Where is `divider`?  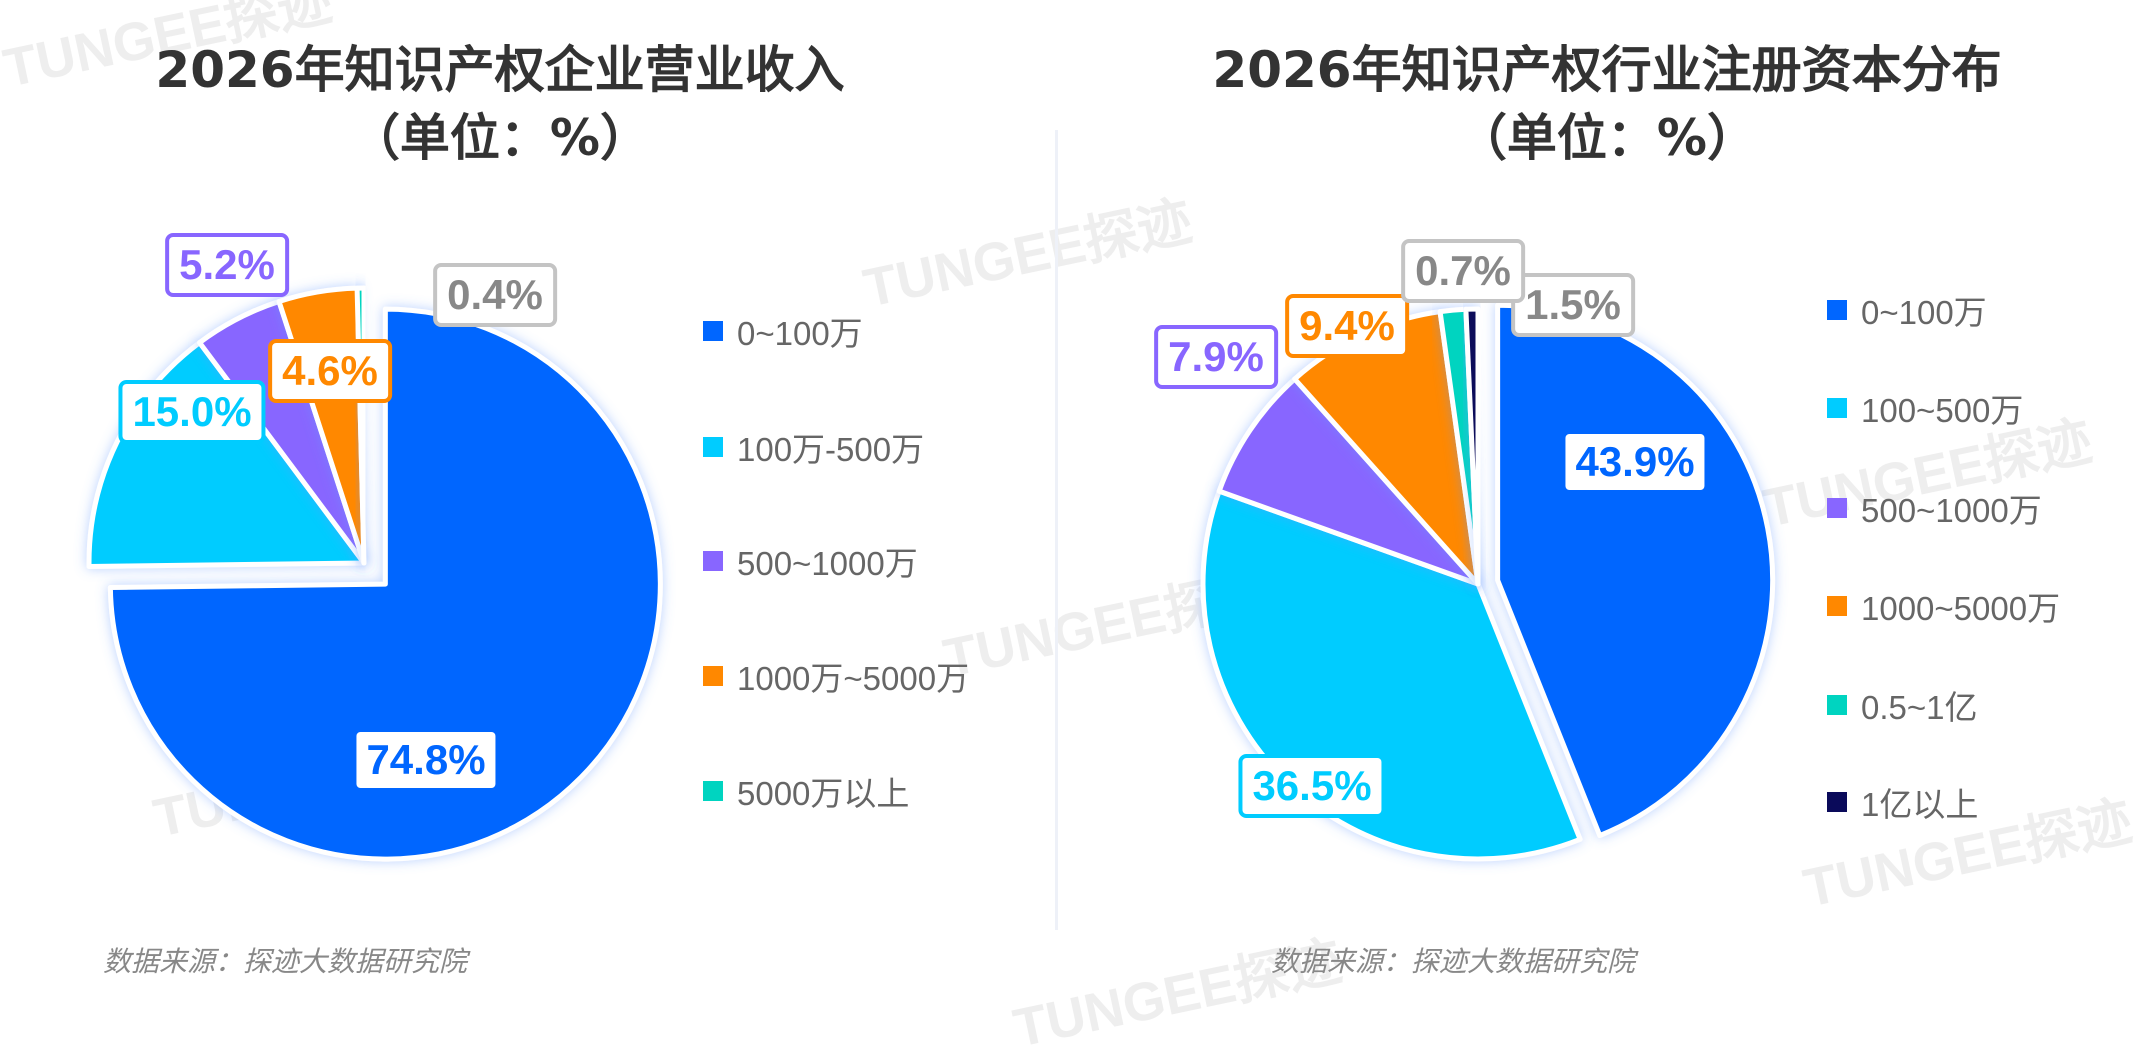
divider is located at coordinates (1056, 530).